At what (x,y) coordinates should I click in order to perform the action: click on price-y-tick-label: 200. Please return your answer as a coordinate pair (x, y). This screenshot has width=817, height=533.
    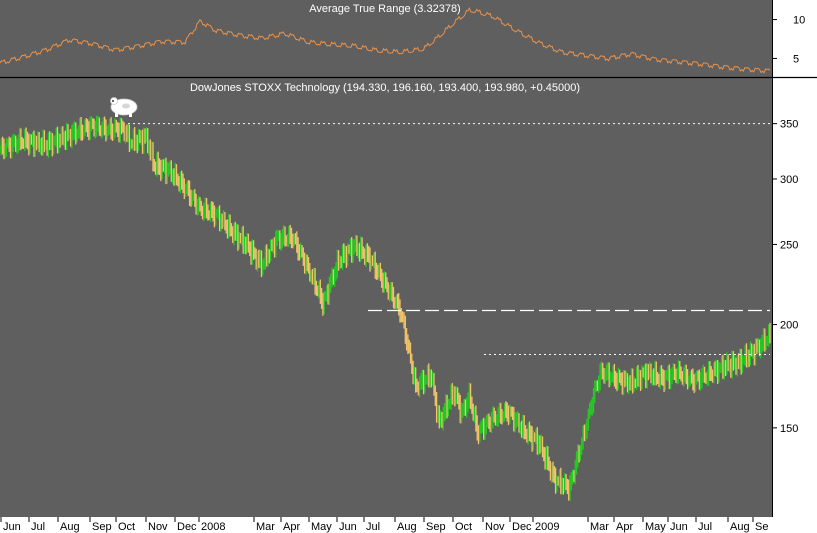
    Looking at the image, I should click on (789, 326).